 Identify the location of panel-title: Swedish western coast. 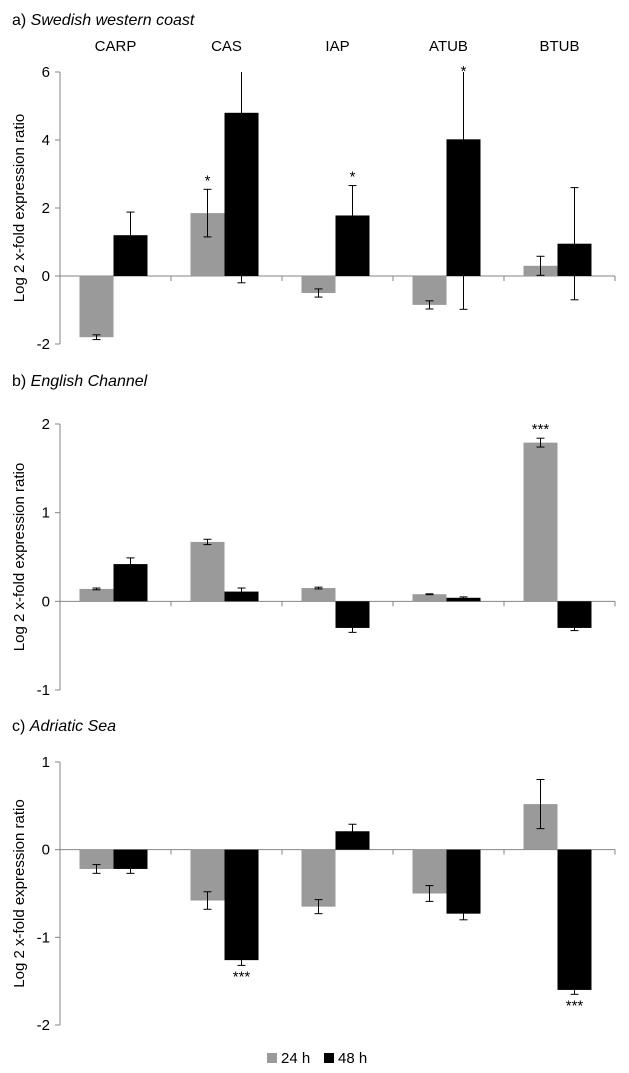
(113, 20).